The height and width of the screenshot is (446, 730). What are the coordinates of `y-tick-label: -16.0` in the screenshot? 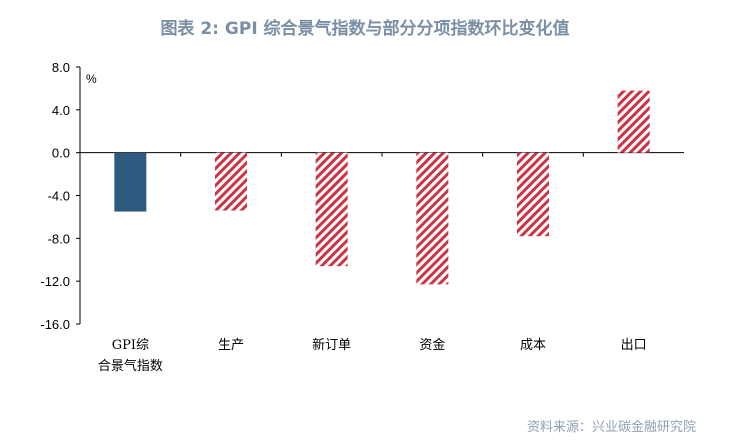 It's located at (55, 324).